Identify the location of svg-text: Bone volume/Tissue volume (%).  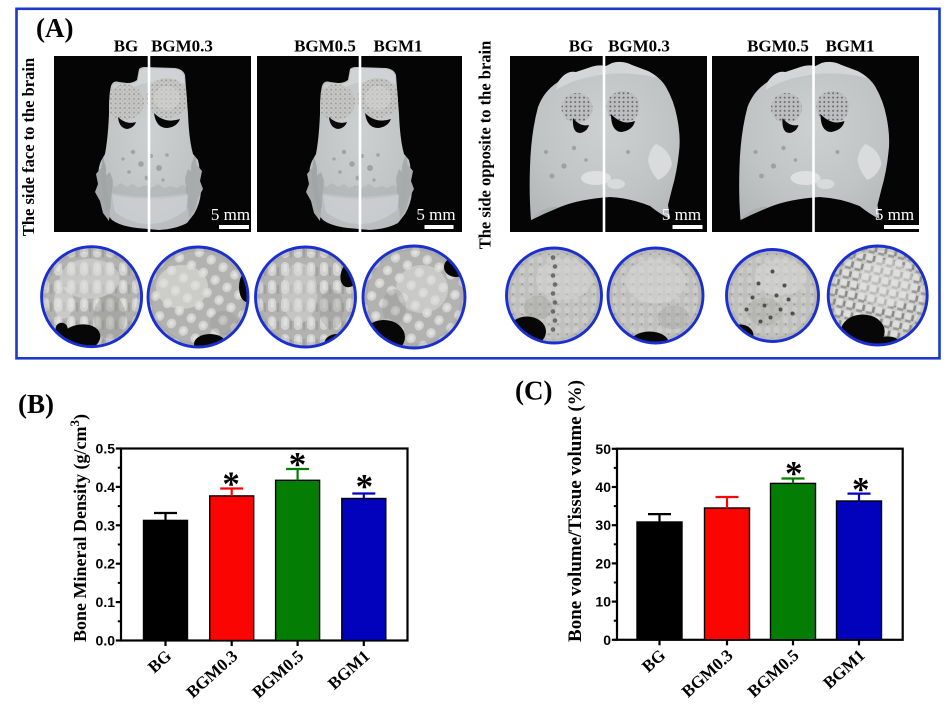
(575, 511).